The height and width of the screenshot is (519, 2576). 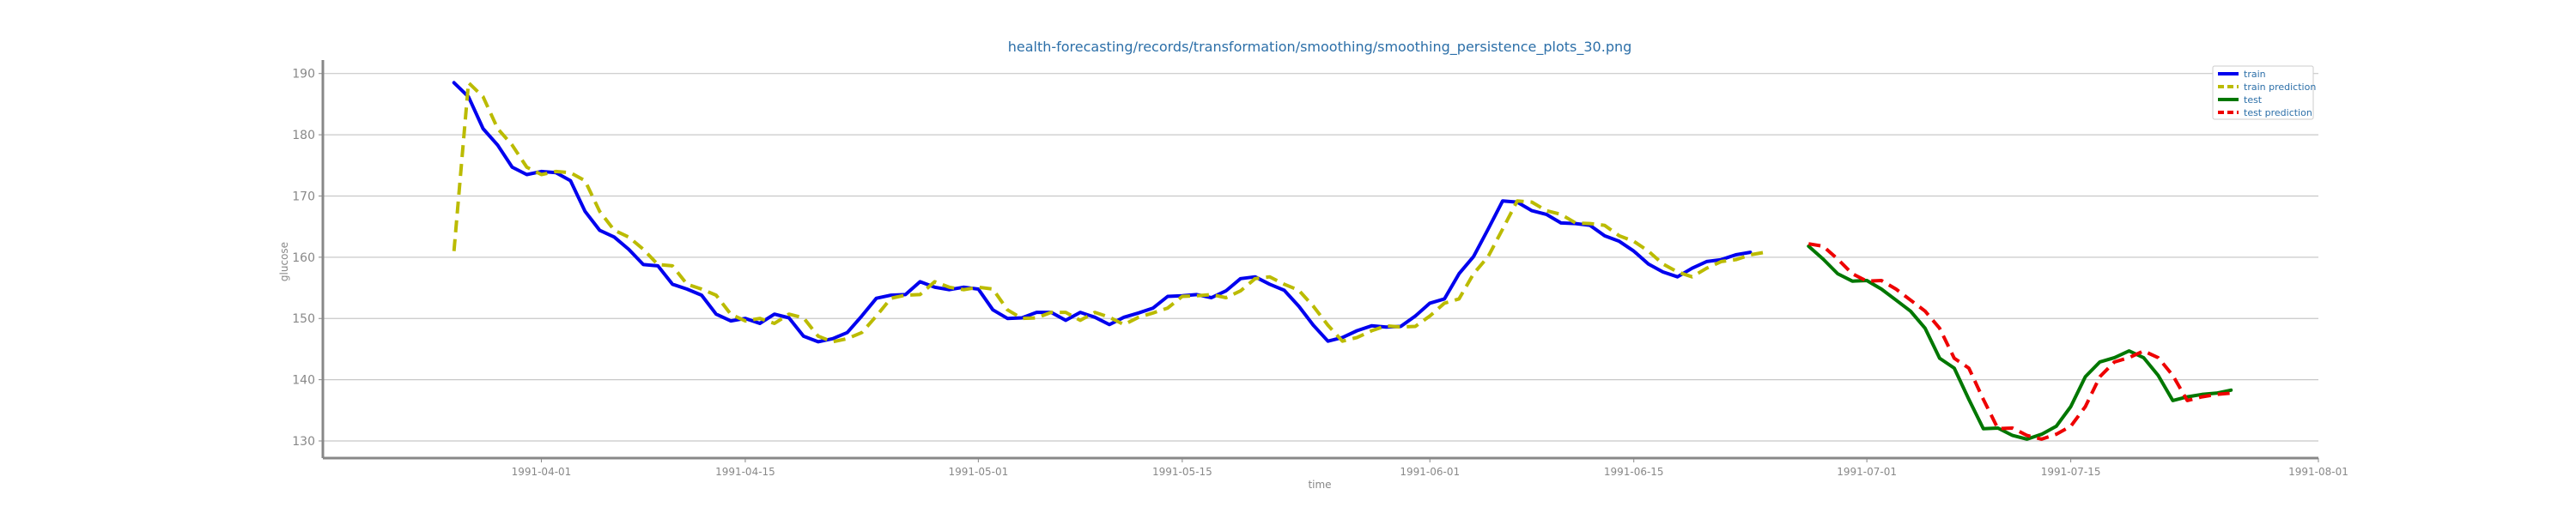 What do you see at coordinates (2255, 74) in the screenshot?
I see `legend-label-train: train` at bounding box center [2255, 74].